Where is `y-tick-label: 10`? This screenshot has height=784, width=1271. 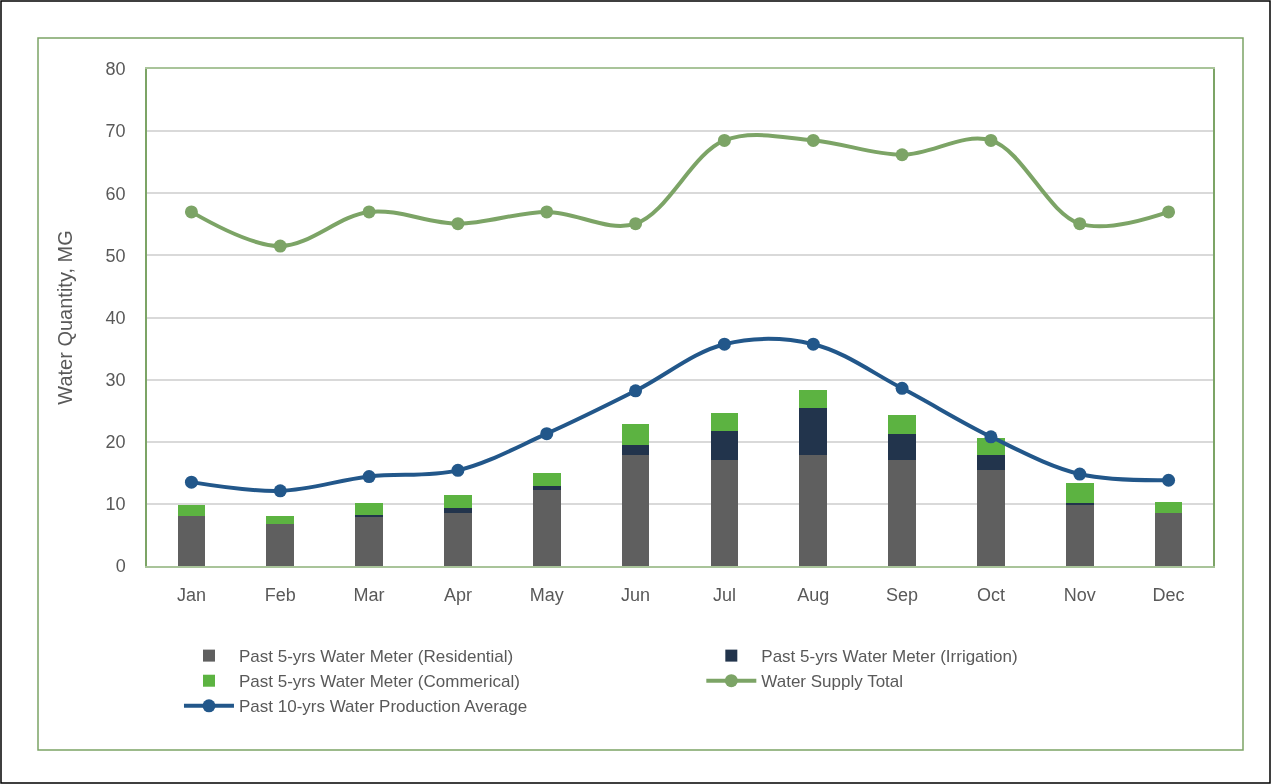 y-tick-label: 10 is located at coordinates (115, 504).